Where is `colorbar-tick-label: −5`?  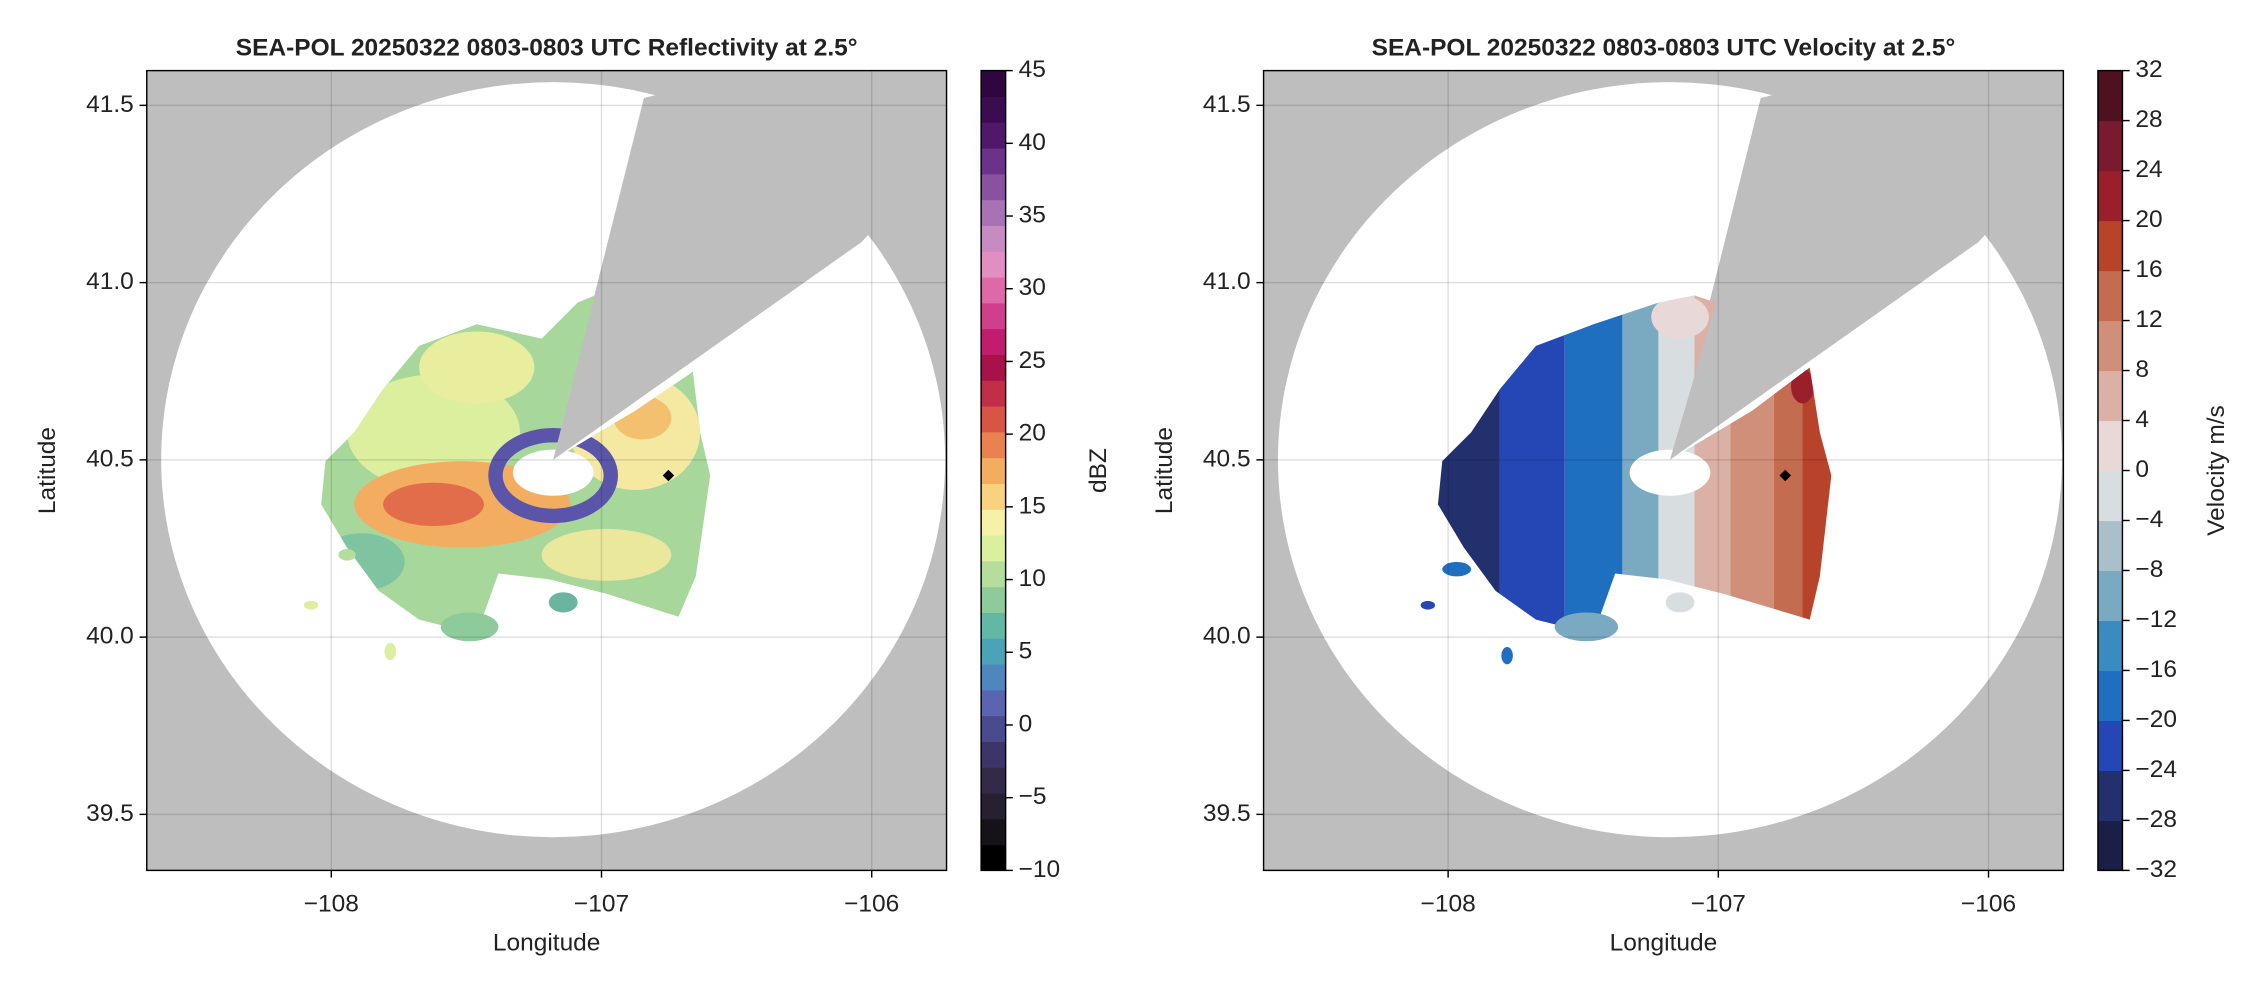
colorbar-tick-label: −5 is located at coordinates (1033, 796).